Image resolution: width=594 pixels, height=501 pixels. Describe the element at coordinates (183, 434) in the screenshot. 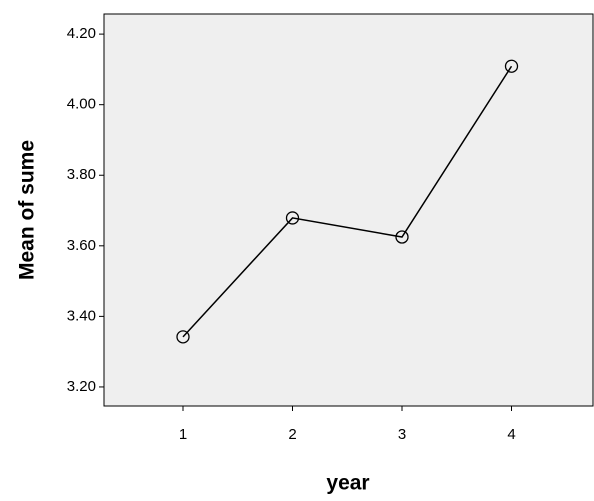

I see `x-tick-label: 1` at that location.